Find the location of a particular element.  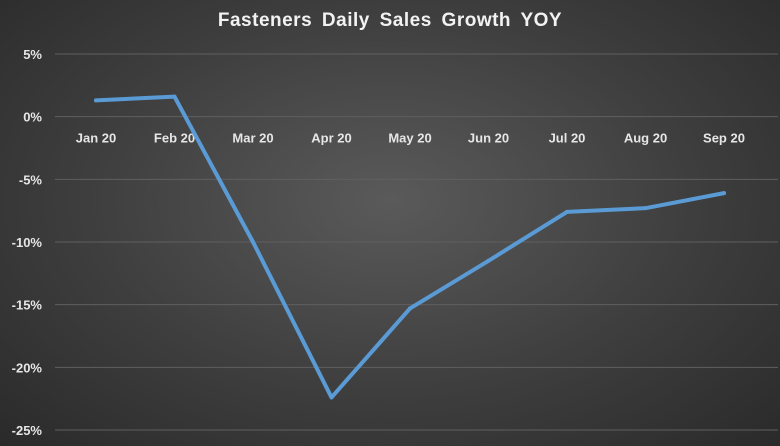

x-tick-label: Mar 20 is located at coordinates (252, 138).